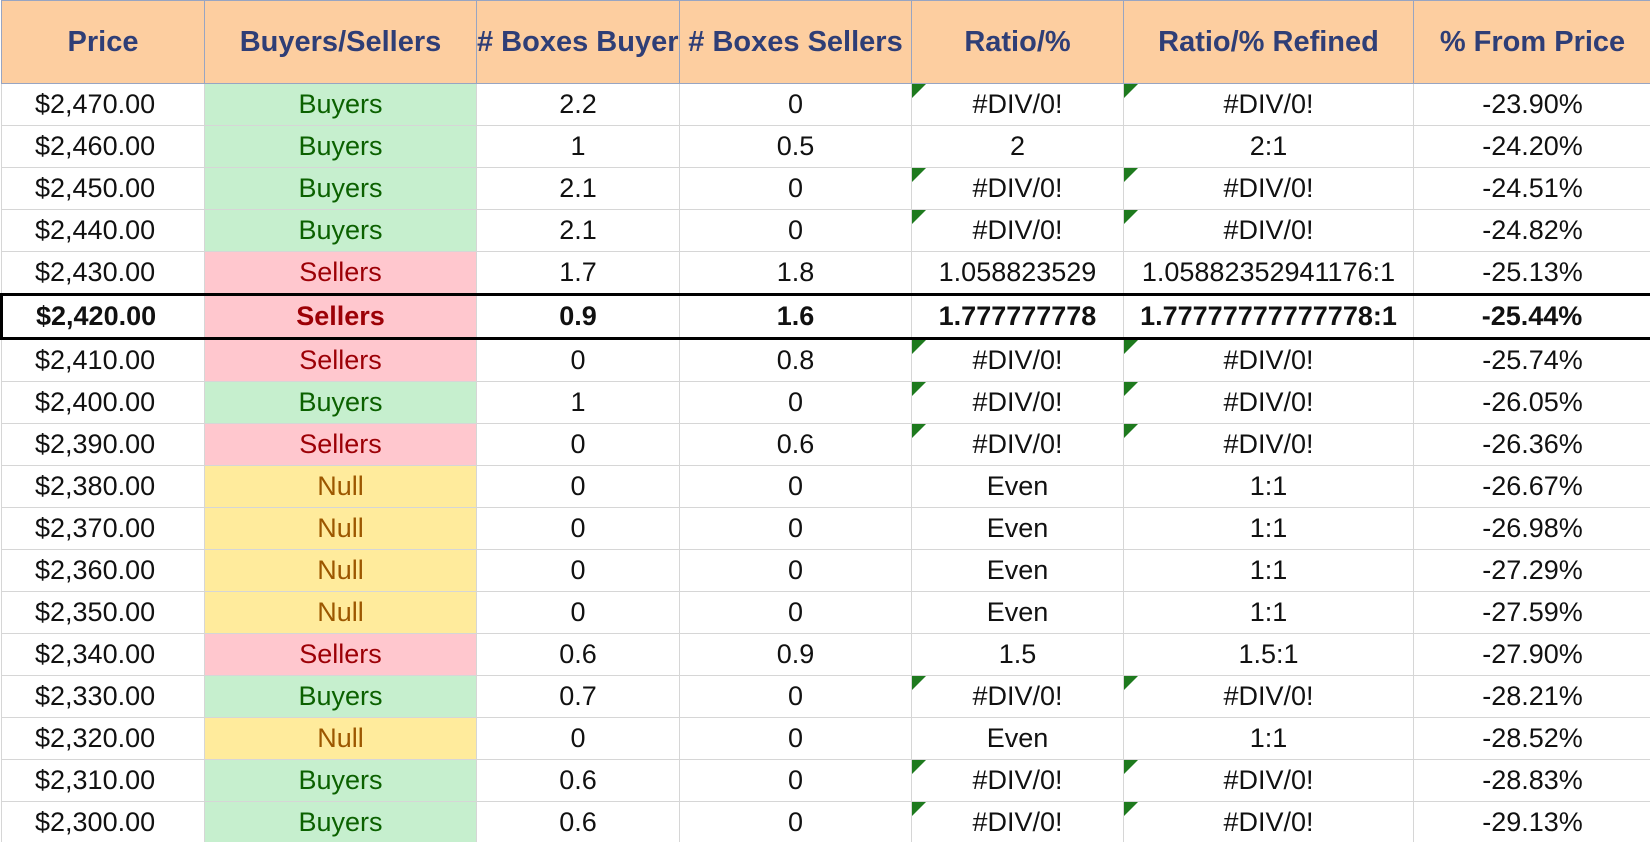  What do you see at coordinates (578, 273) in the screenshot?
I see `boxes-buyers-cell: 1.7` at bounding box center [578, 273].